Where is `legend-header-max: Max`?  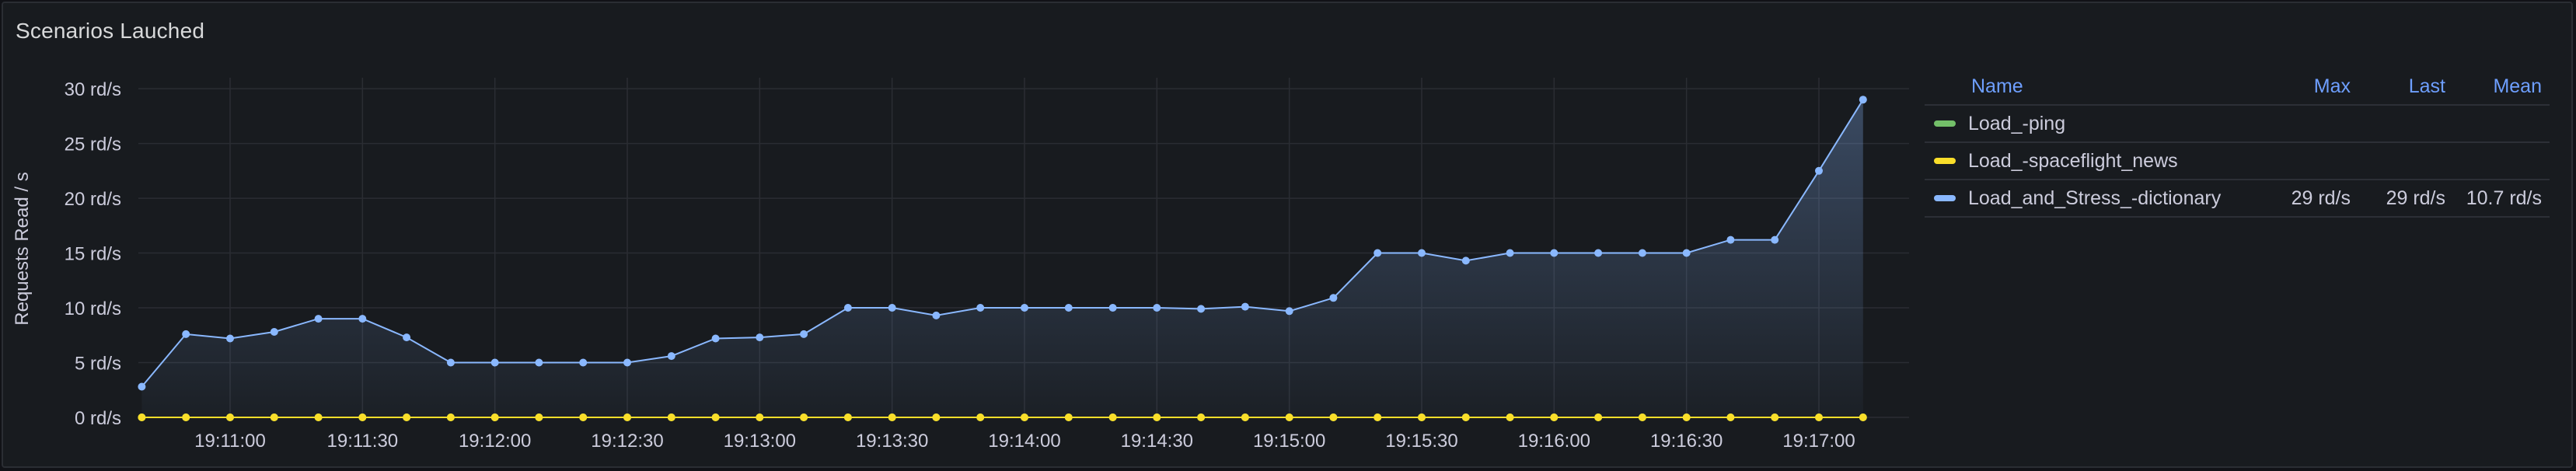 legend-header-max: Max is located at coordinates (2332, 86).